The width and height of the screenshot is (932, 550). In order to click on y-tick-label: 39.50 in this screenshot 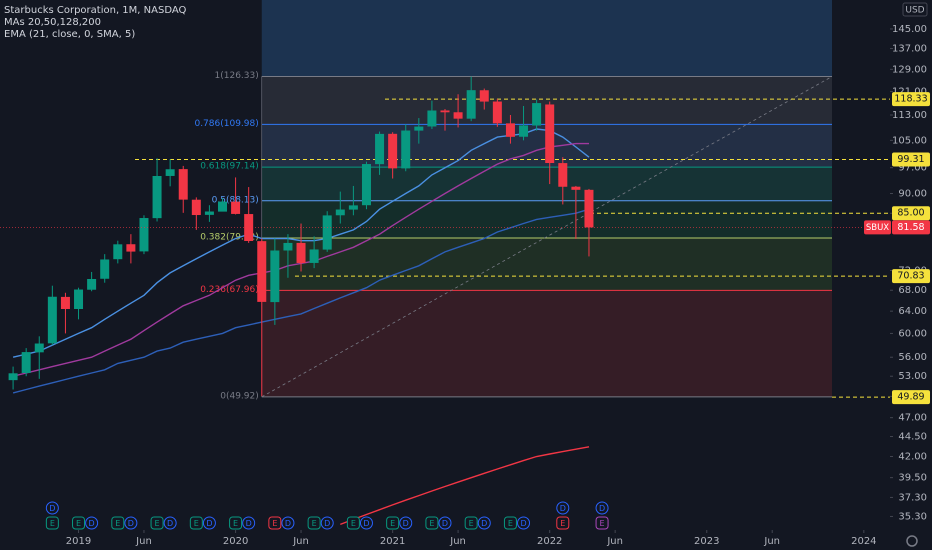, I will do `click(912, 478)`.